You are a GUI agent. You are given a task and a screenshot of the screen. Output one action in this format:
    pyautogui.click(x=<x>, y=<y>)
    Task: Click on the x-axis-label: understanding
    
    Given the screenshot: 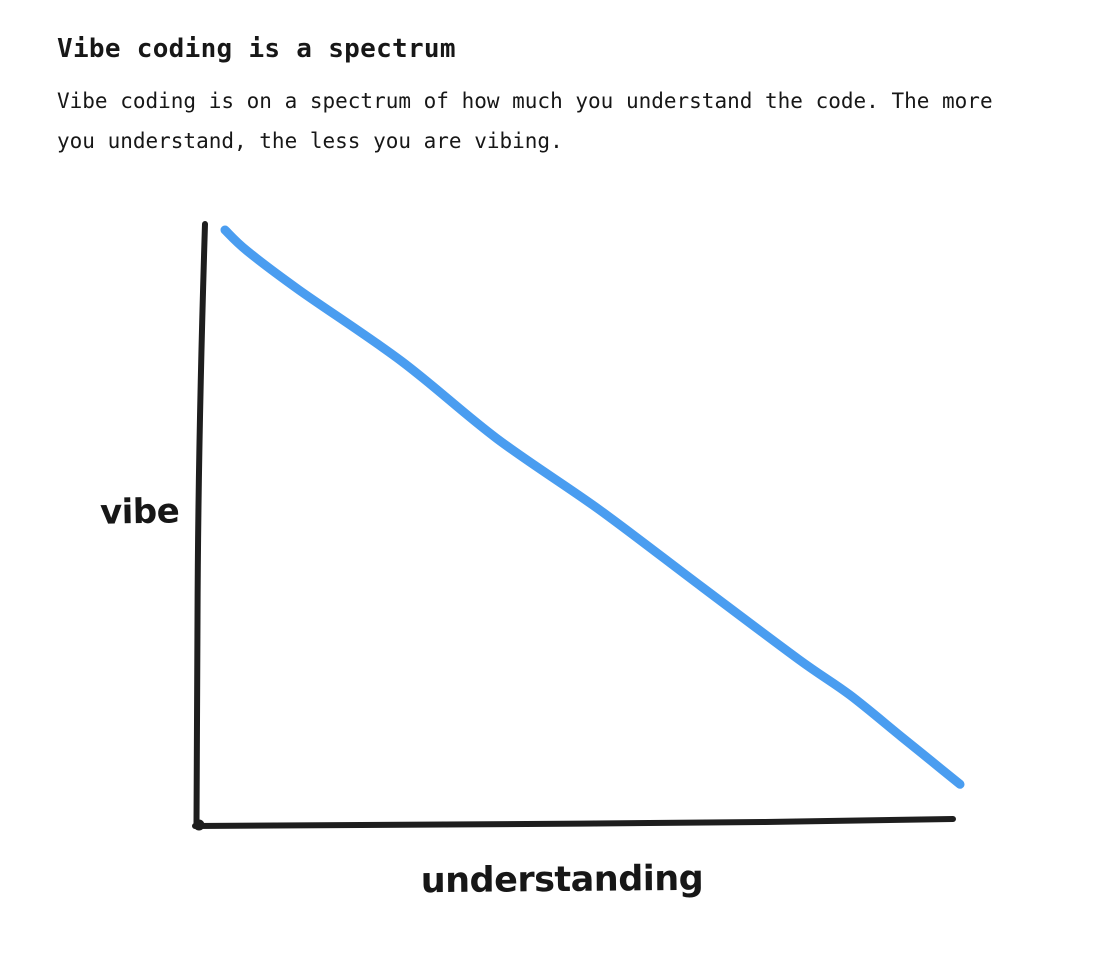 What is the action you would take?
    pyautogui.click(x=562, y=880)
    